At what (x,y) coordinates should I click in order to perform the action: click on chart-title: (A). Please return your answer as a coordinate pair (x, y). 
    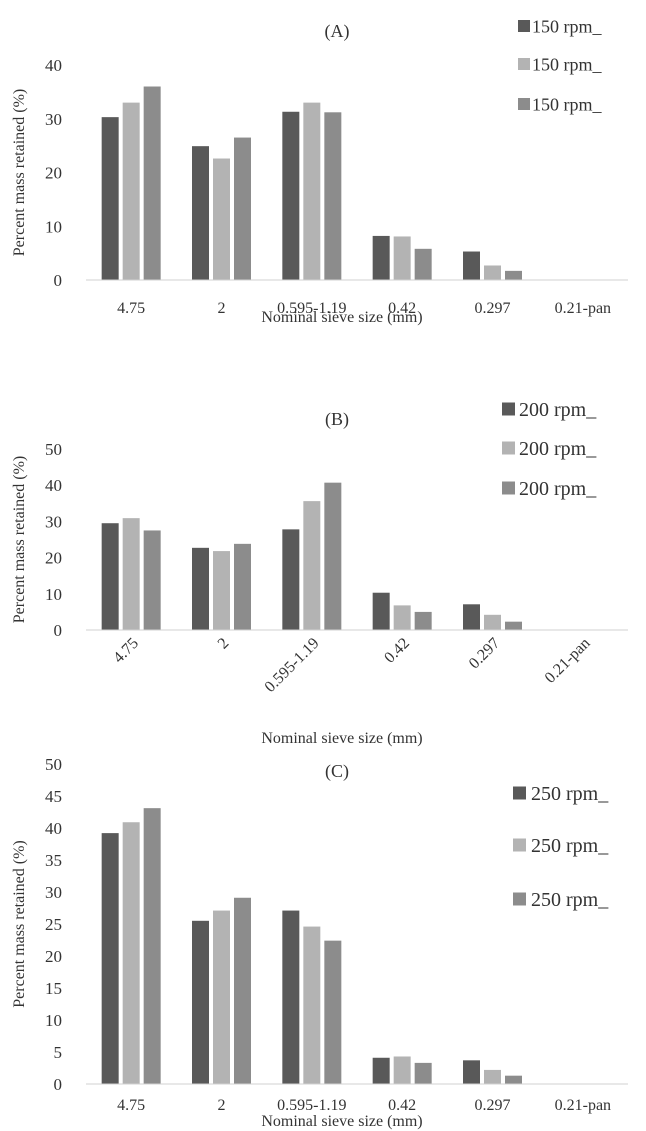
    Looking at the image, I should click on (337, 31).